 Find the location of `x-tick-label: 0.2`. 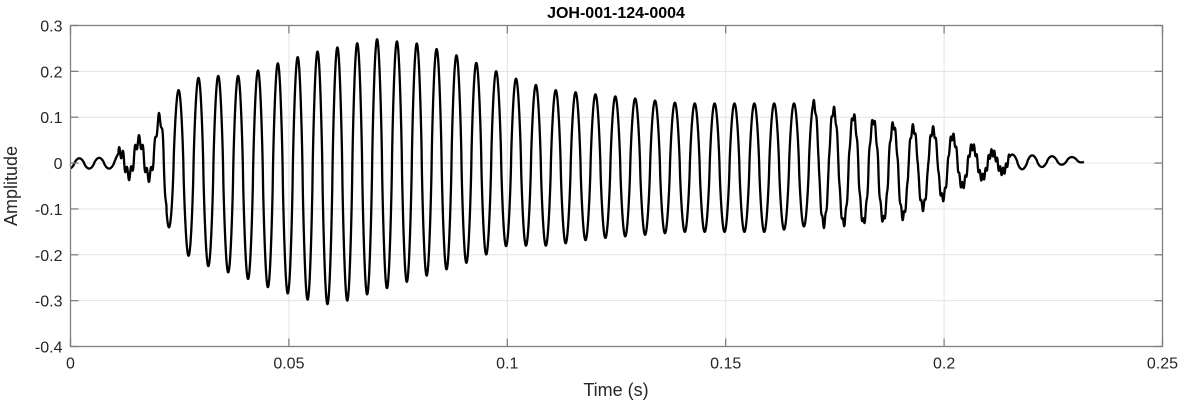

x-tick-label: 0.2 is located at coordinates (944, 364).